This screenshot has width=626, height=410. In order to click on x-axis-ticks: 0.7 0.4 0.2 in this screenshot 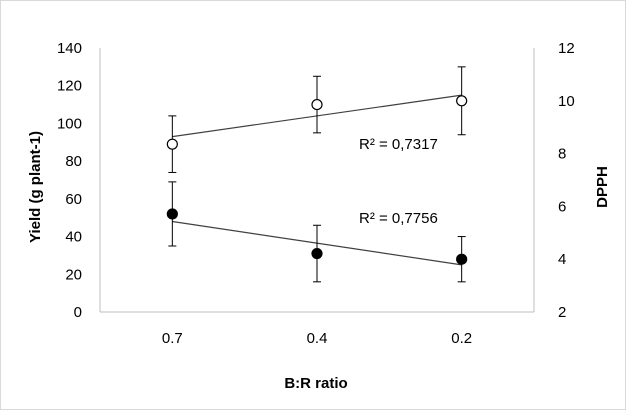, I will do `click(317, 338)`.